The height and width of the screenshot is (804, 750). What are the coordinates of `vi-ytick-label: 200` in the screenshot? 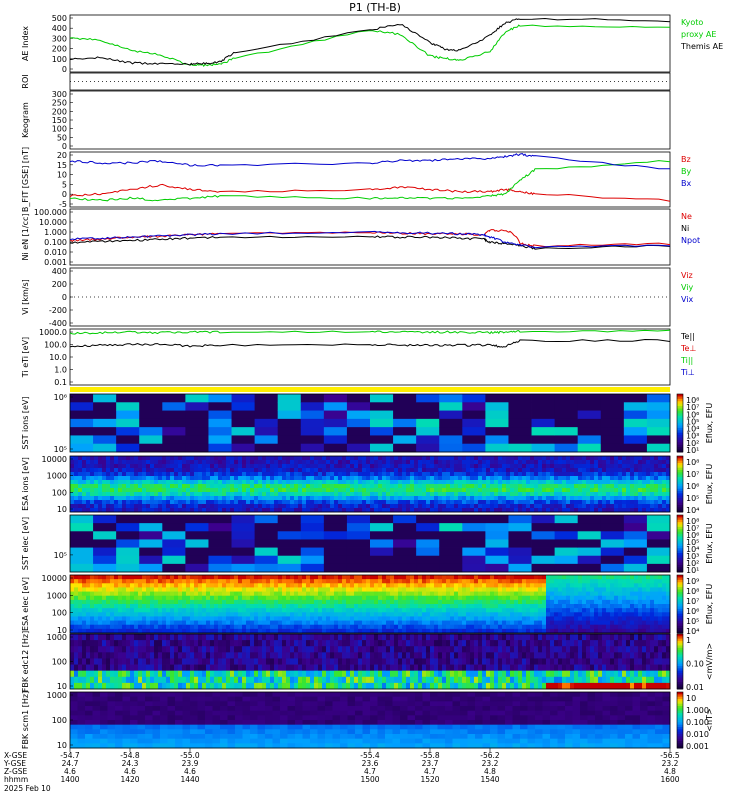 It's located at (59, 284).